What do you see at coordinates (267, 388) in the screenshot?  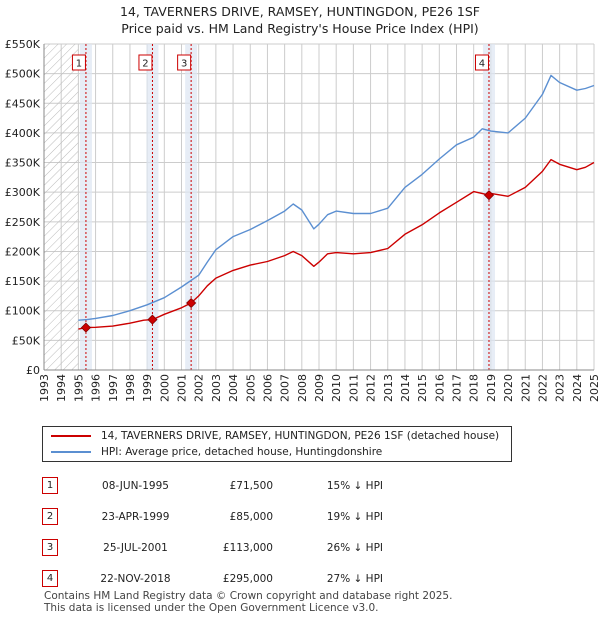 I see `x-tick-label: 2006` at bounding box center [267, 388].